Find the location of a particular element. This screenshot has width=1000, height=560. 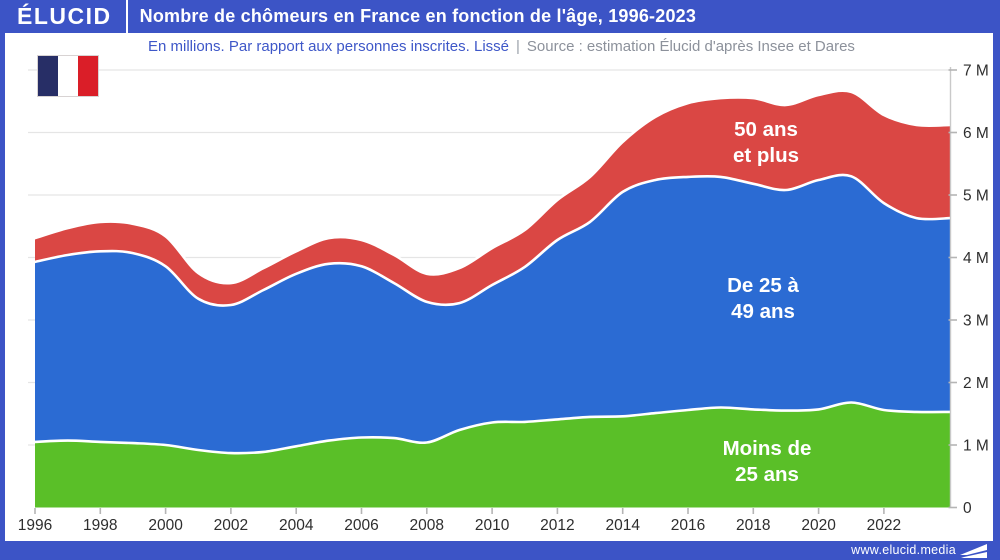

series-label: 50 ans et plus is located at coordinates (766, 142).